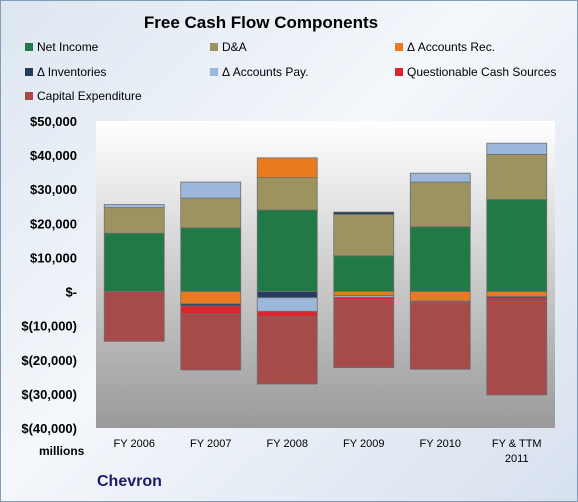 Image resolution: width=578 pixels, height=502 pixels. What do you see at coordinates (363, 444) in the screenshot?
I see `x-tick-label: FY 2009` at bounding box center [363, 444].